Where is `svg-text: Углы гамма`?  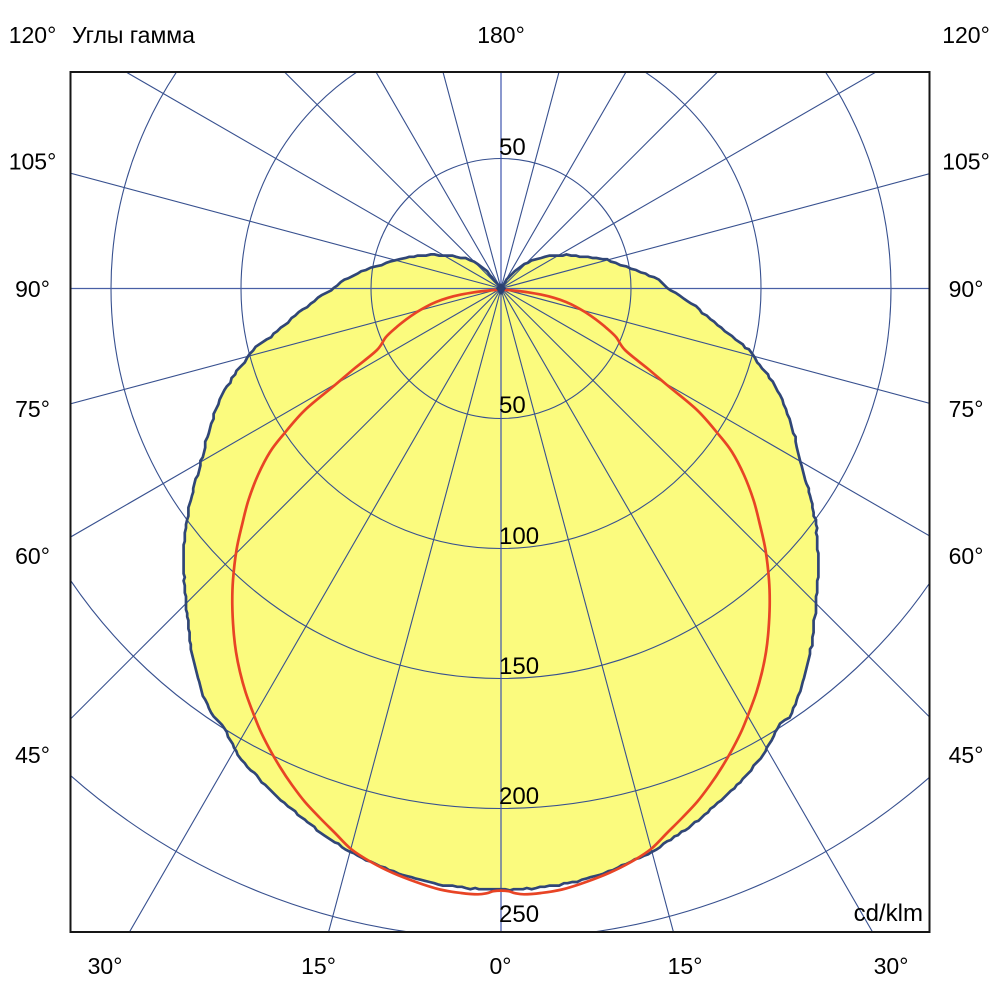 svg-text: Углы гамма is located at coordinates (133, 35).